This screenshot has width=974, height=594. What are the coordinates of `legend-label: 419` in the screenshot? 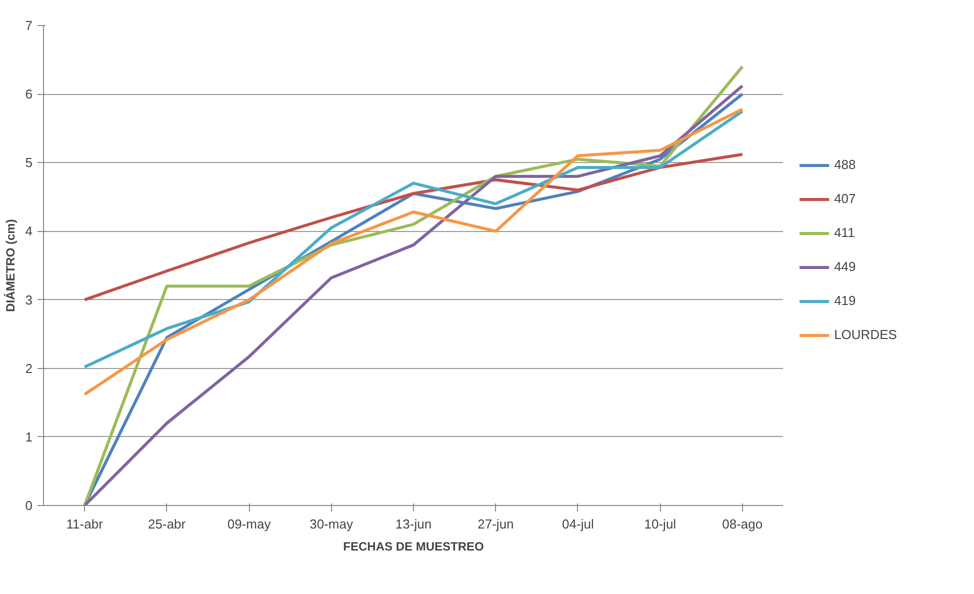 It's located at (845, 300).